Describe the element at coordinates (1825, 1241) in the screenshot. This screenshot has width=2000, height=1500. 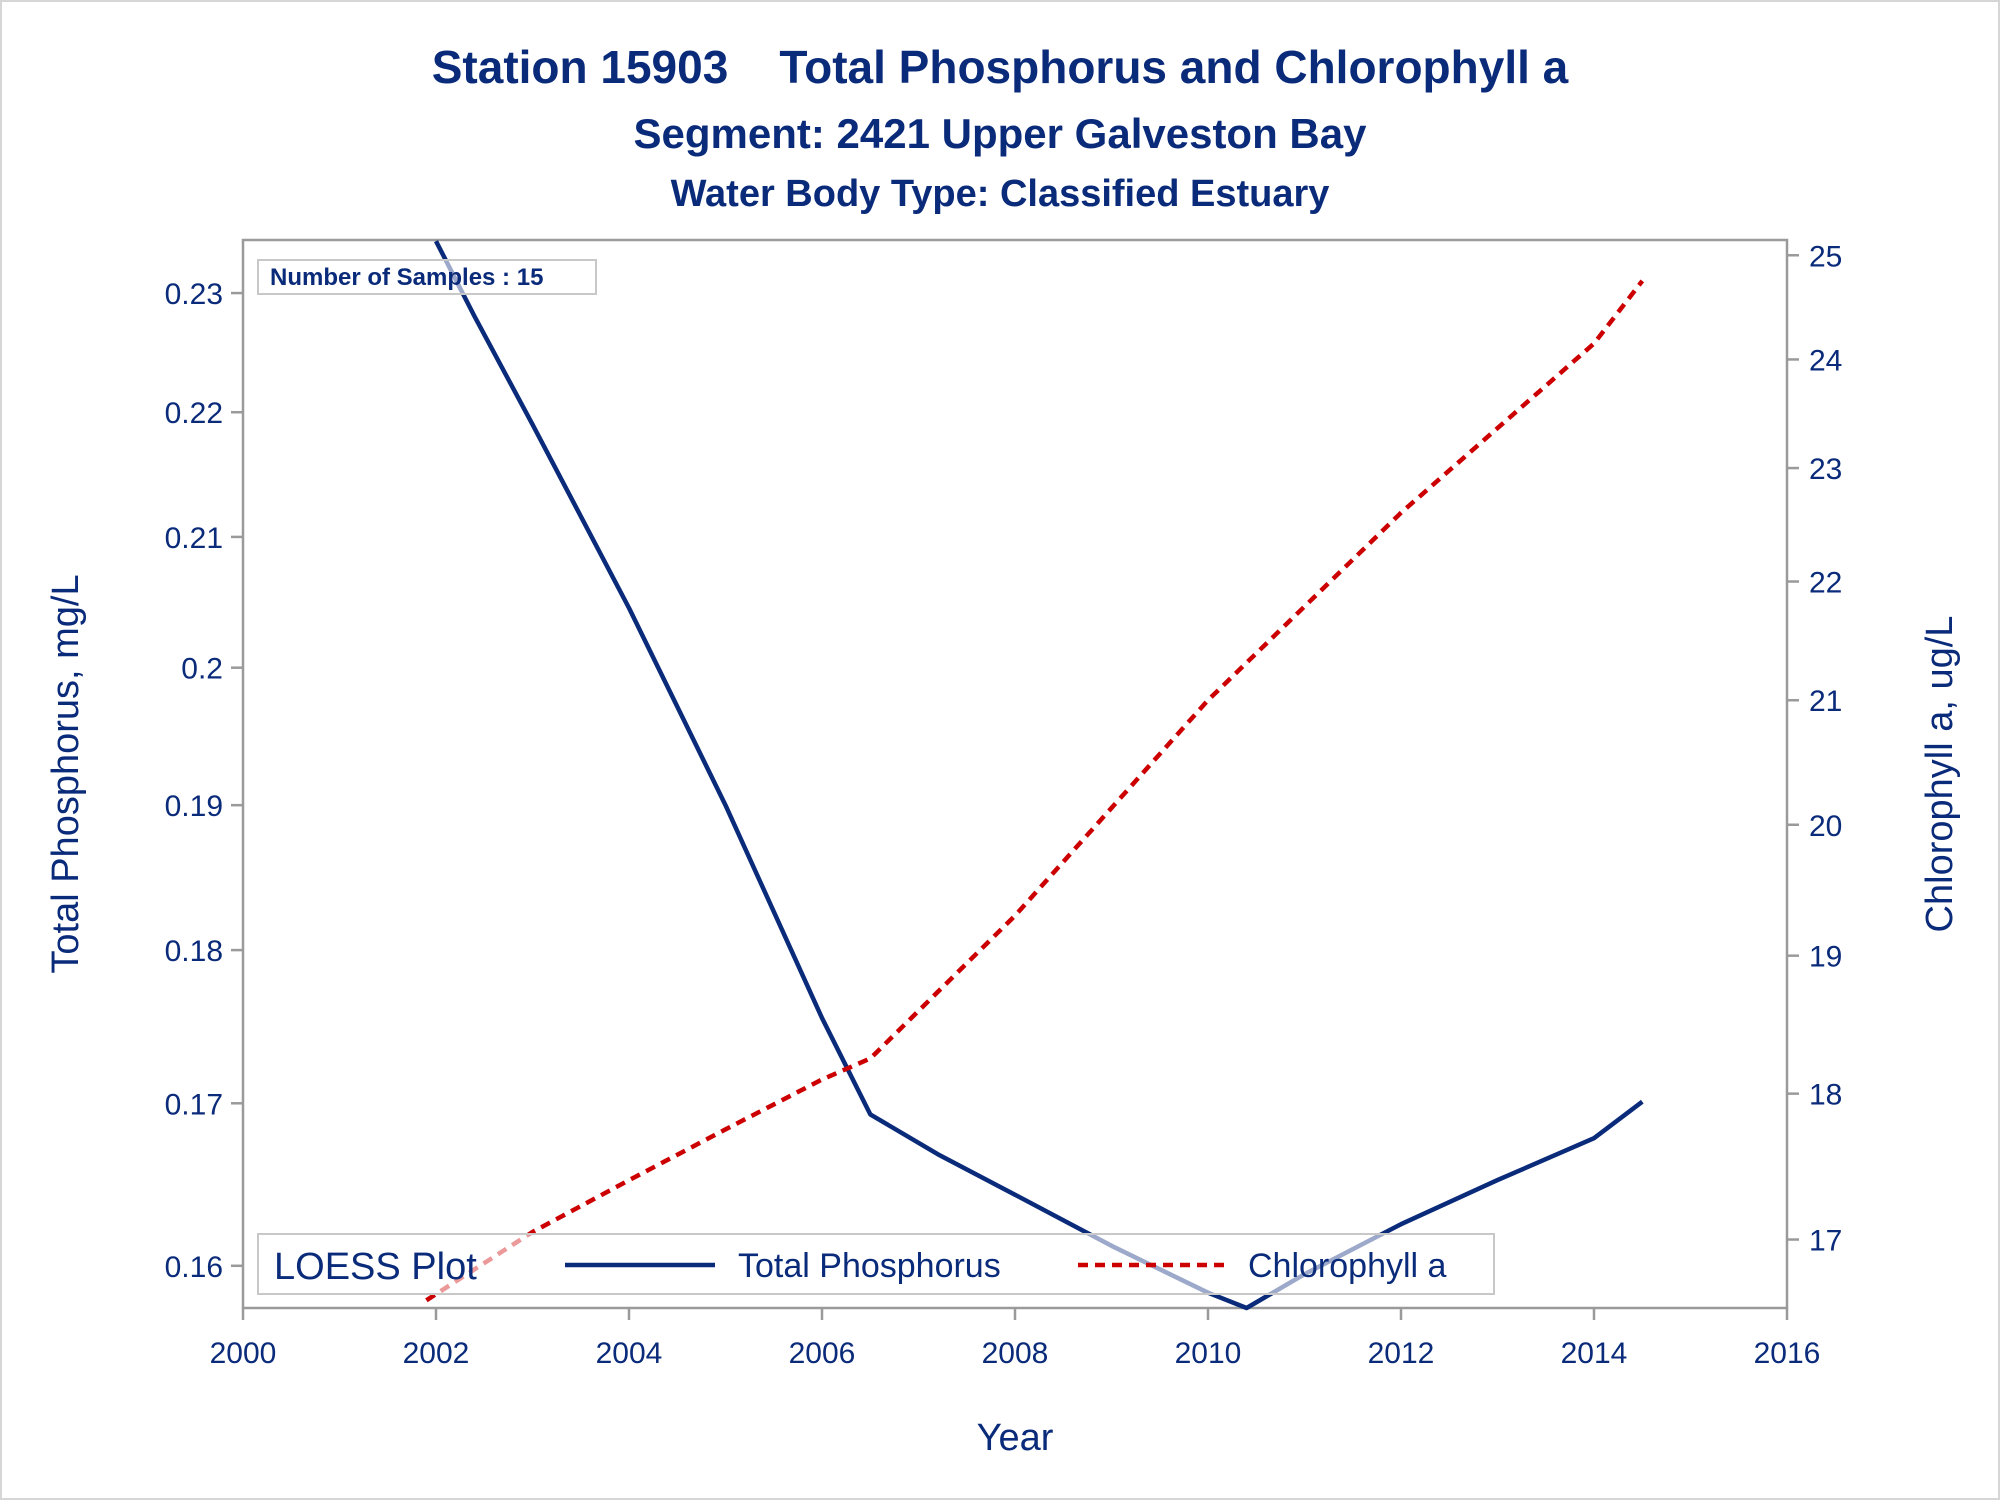
I see `y2-tick-label: 17` at that location.